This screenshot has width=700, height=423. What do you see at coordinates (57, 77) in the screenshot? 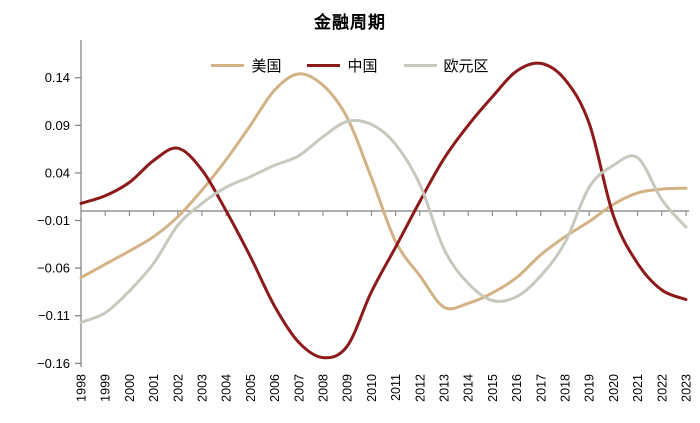
I see `y-tick-label: 0.14` at bounding box center [57, 77].